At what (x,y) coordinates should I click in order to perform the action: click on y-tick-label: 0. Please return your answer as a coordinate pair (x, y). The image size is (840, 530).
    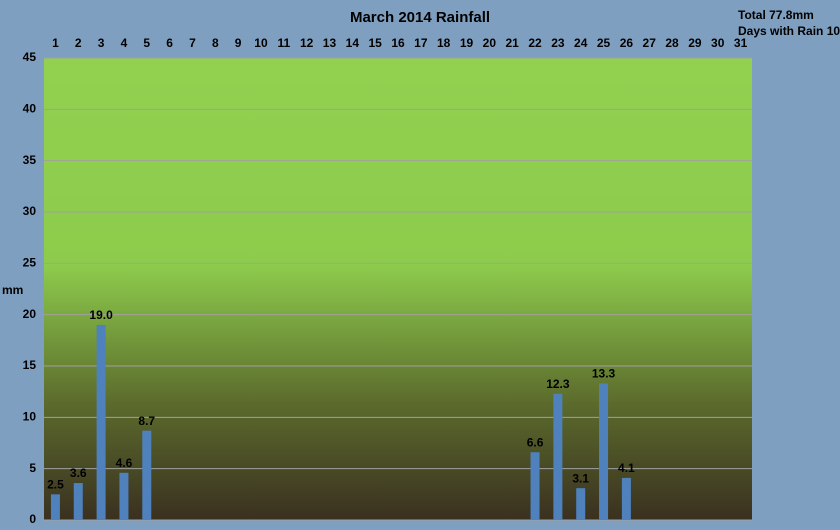
    Looking at the image, I should click on (32, 519).